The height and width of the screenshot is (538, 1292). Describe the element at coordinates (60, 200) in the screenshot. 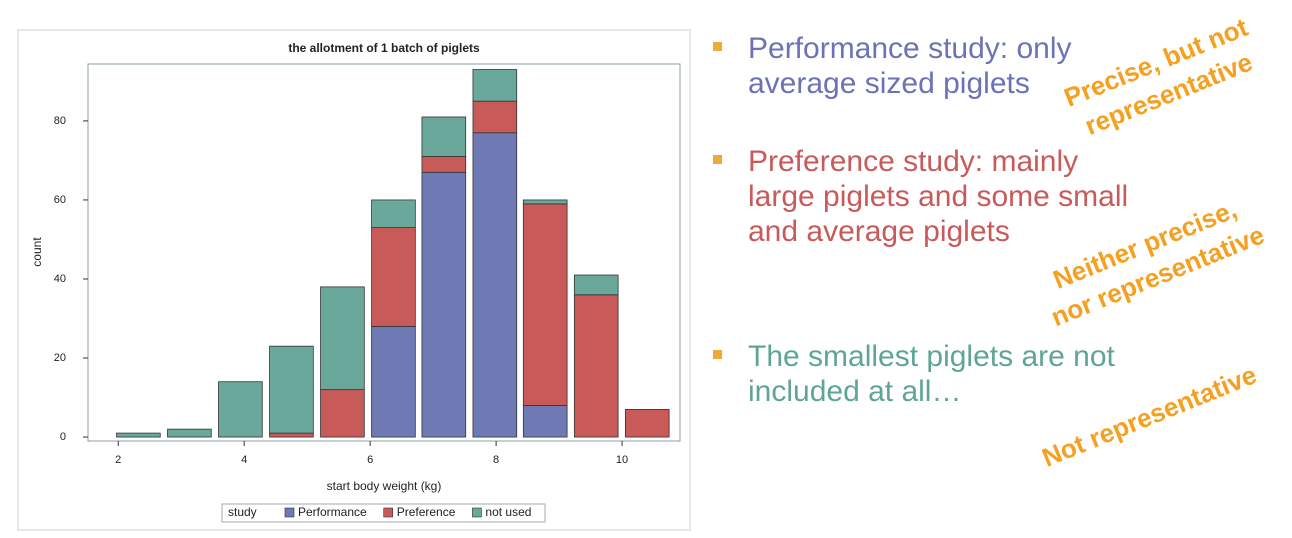

I see `y-tick-label: 60` at that location.